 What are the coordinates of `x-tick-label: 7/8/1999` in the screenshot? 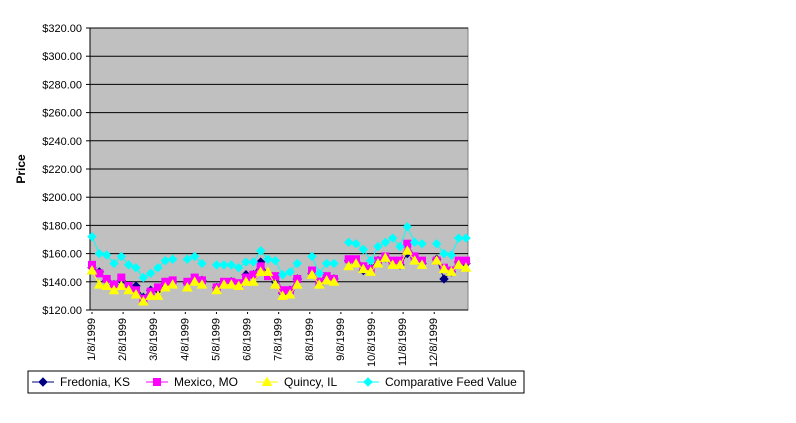 It's located at (279, 339).